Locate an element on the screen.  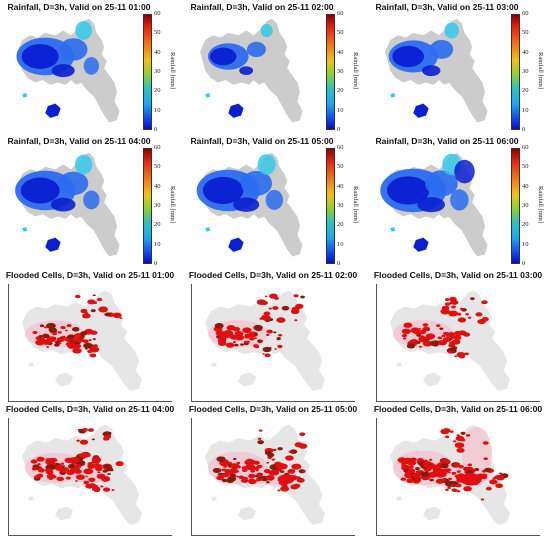
colorbar-tick: 30 is located at coordinates (340, 205).